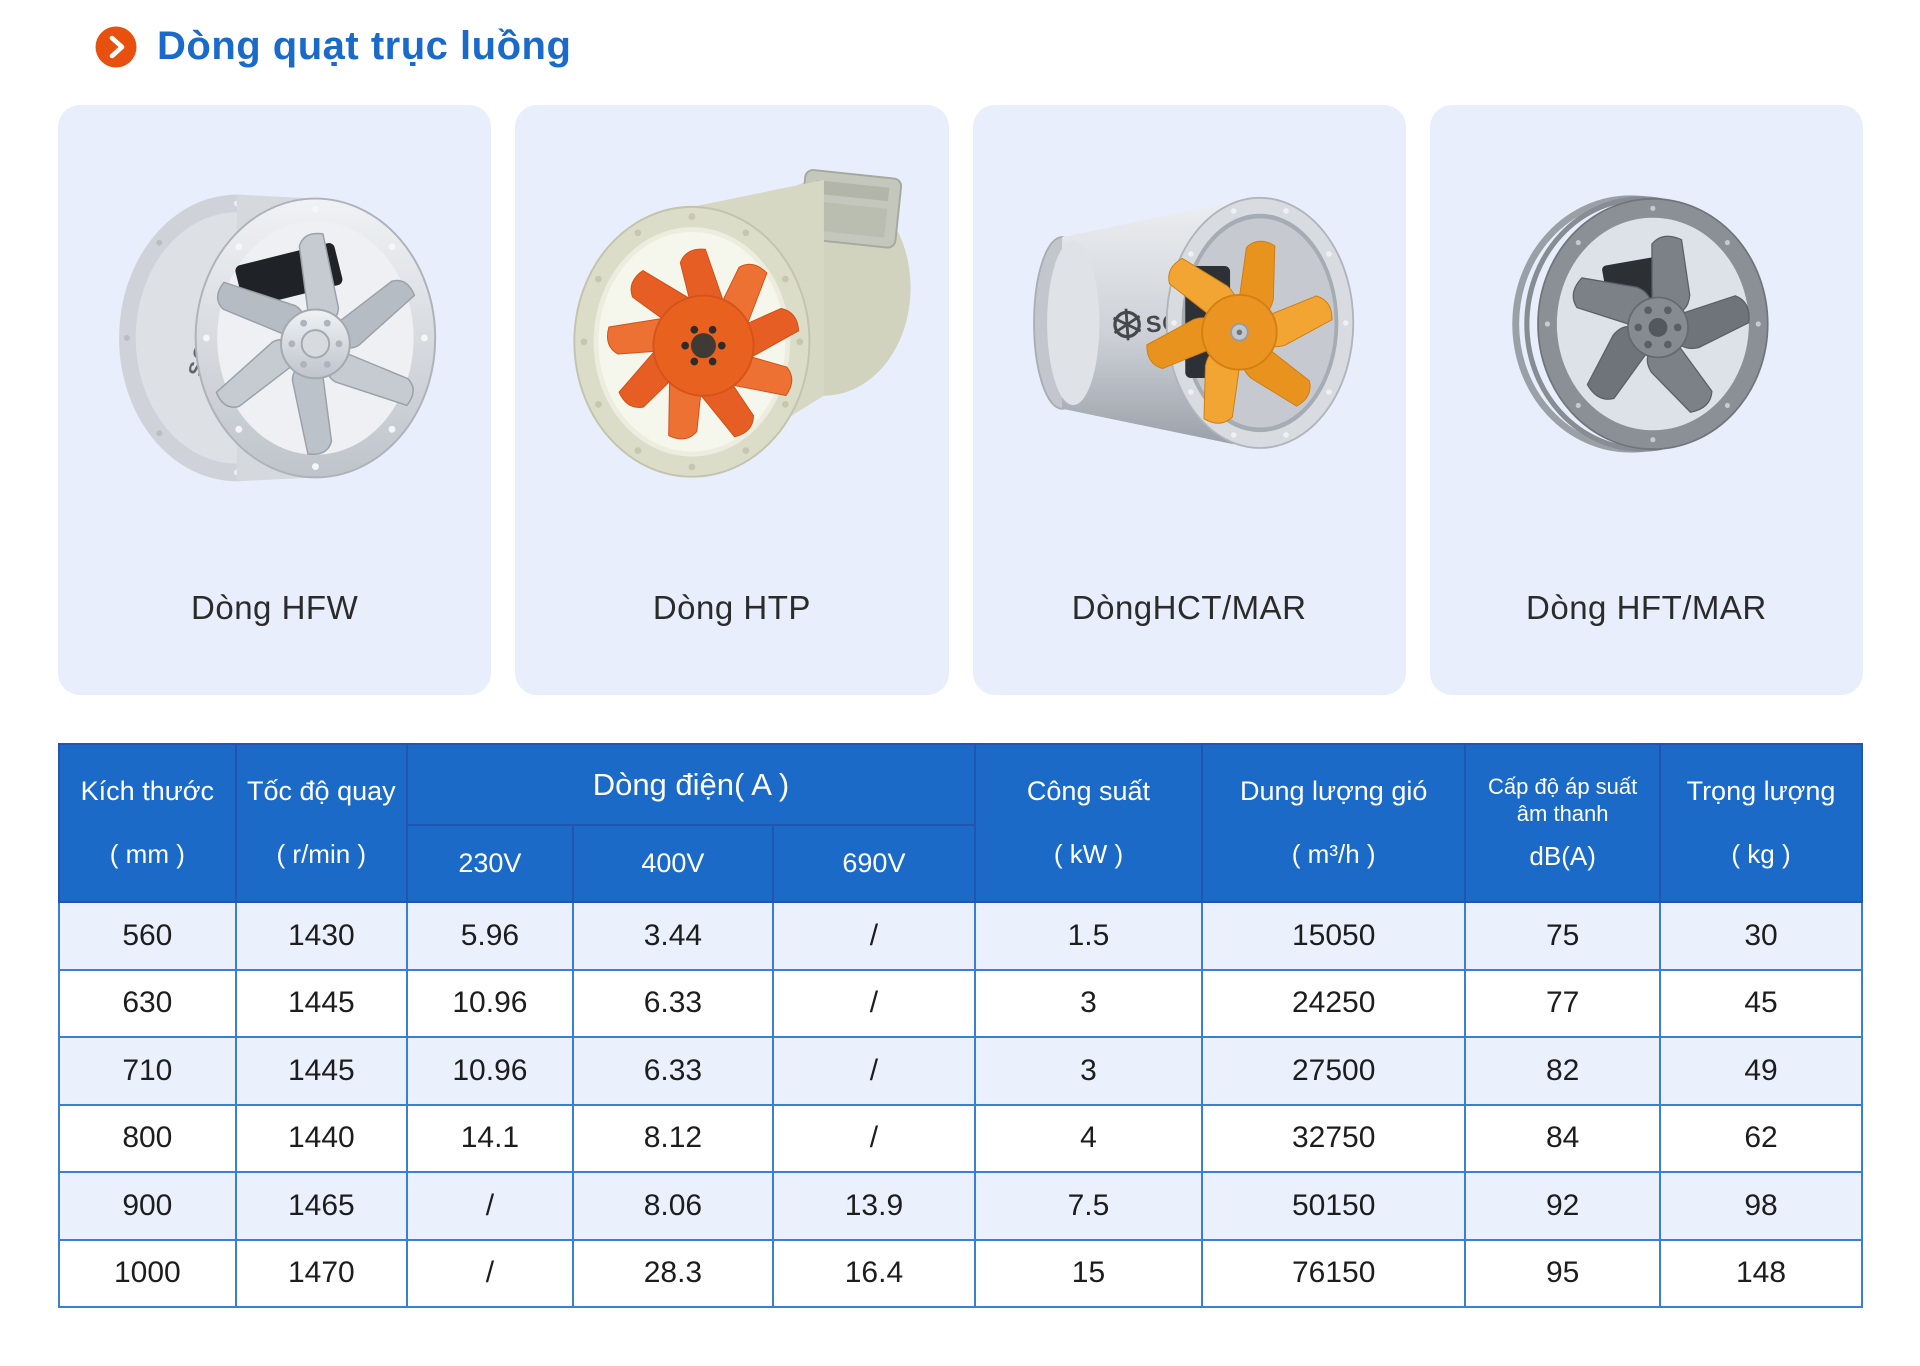  I want to click on header-size-unit: ( mm ), so click(147, 854).